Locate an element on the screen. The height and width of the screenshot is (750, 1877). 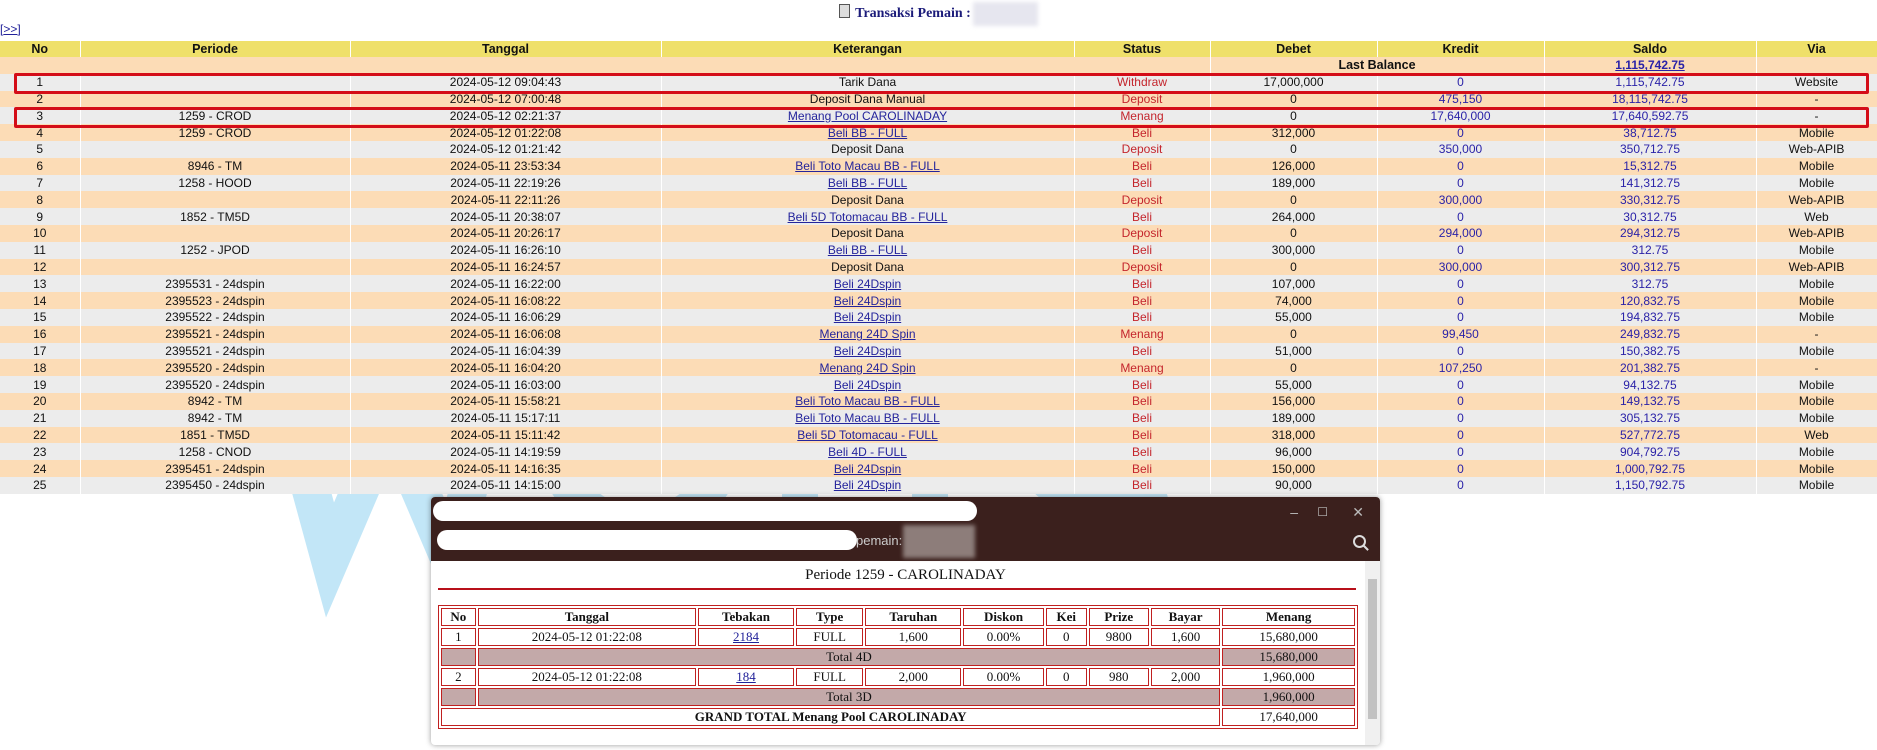
cell-periode: 1259 - CROD is located at coordinates (215, 116).